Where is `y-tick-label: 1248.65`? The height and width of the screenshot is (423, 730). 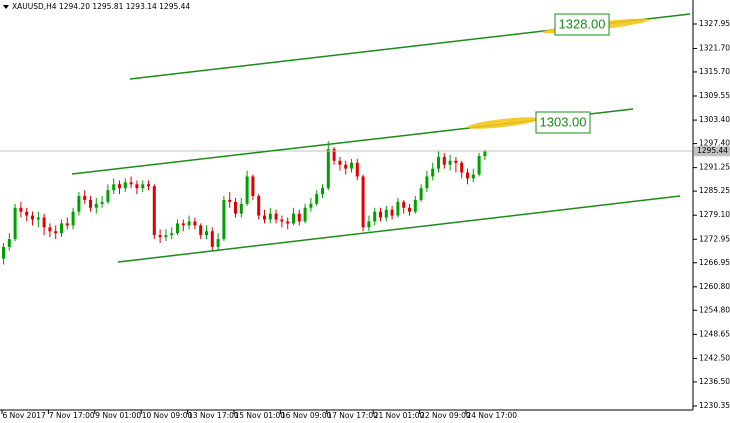 y-tick-label: 1248.65 is located at coordinates (714, 333).